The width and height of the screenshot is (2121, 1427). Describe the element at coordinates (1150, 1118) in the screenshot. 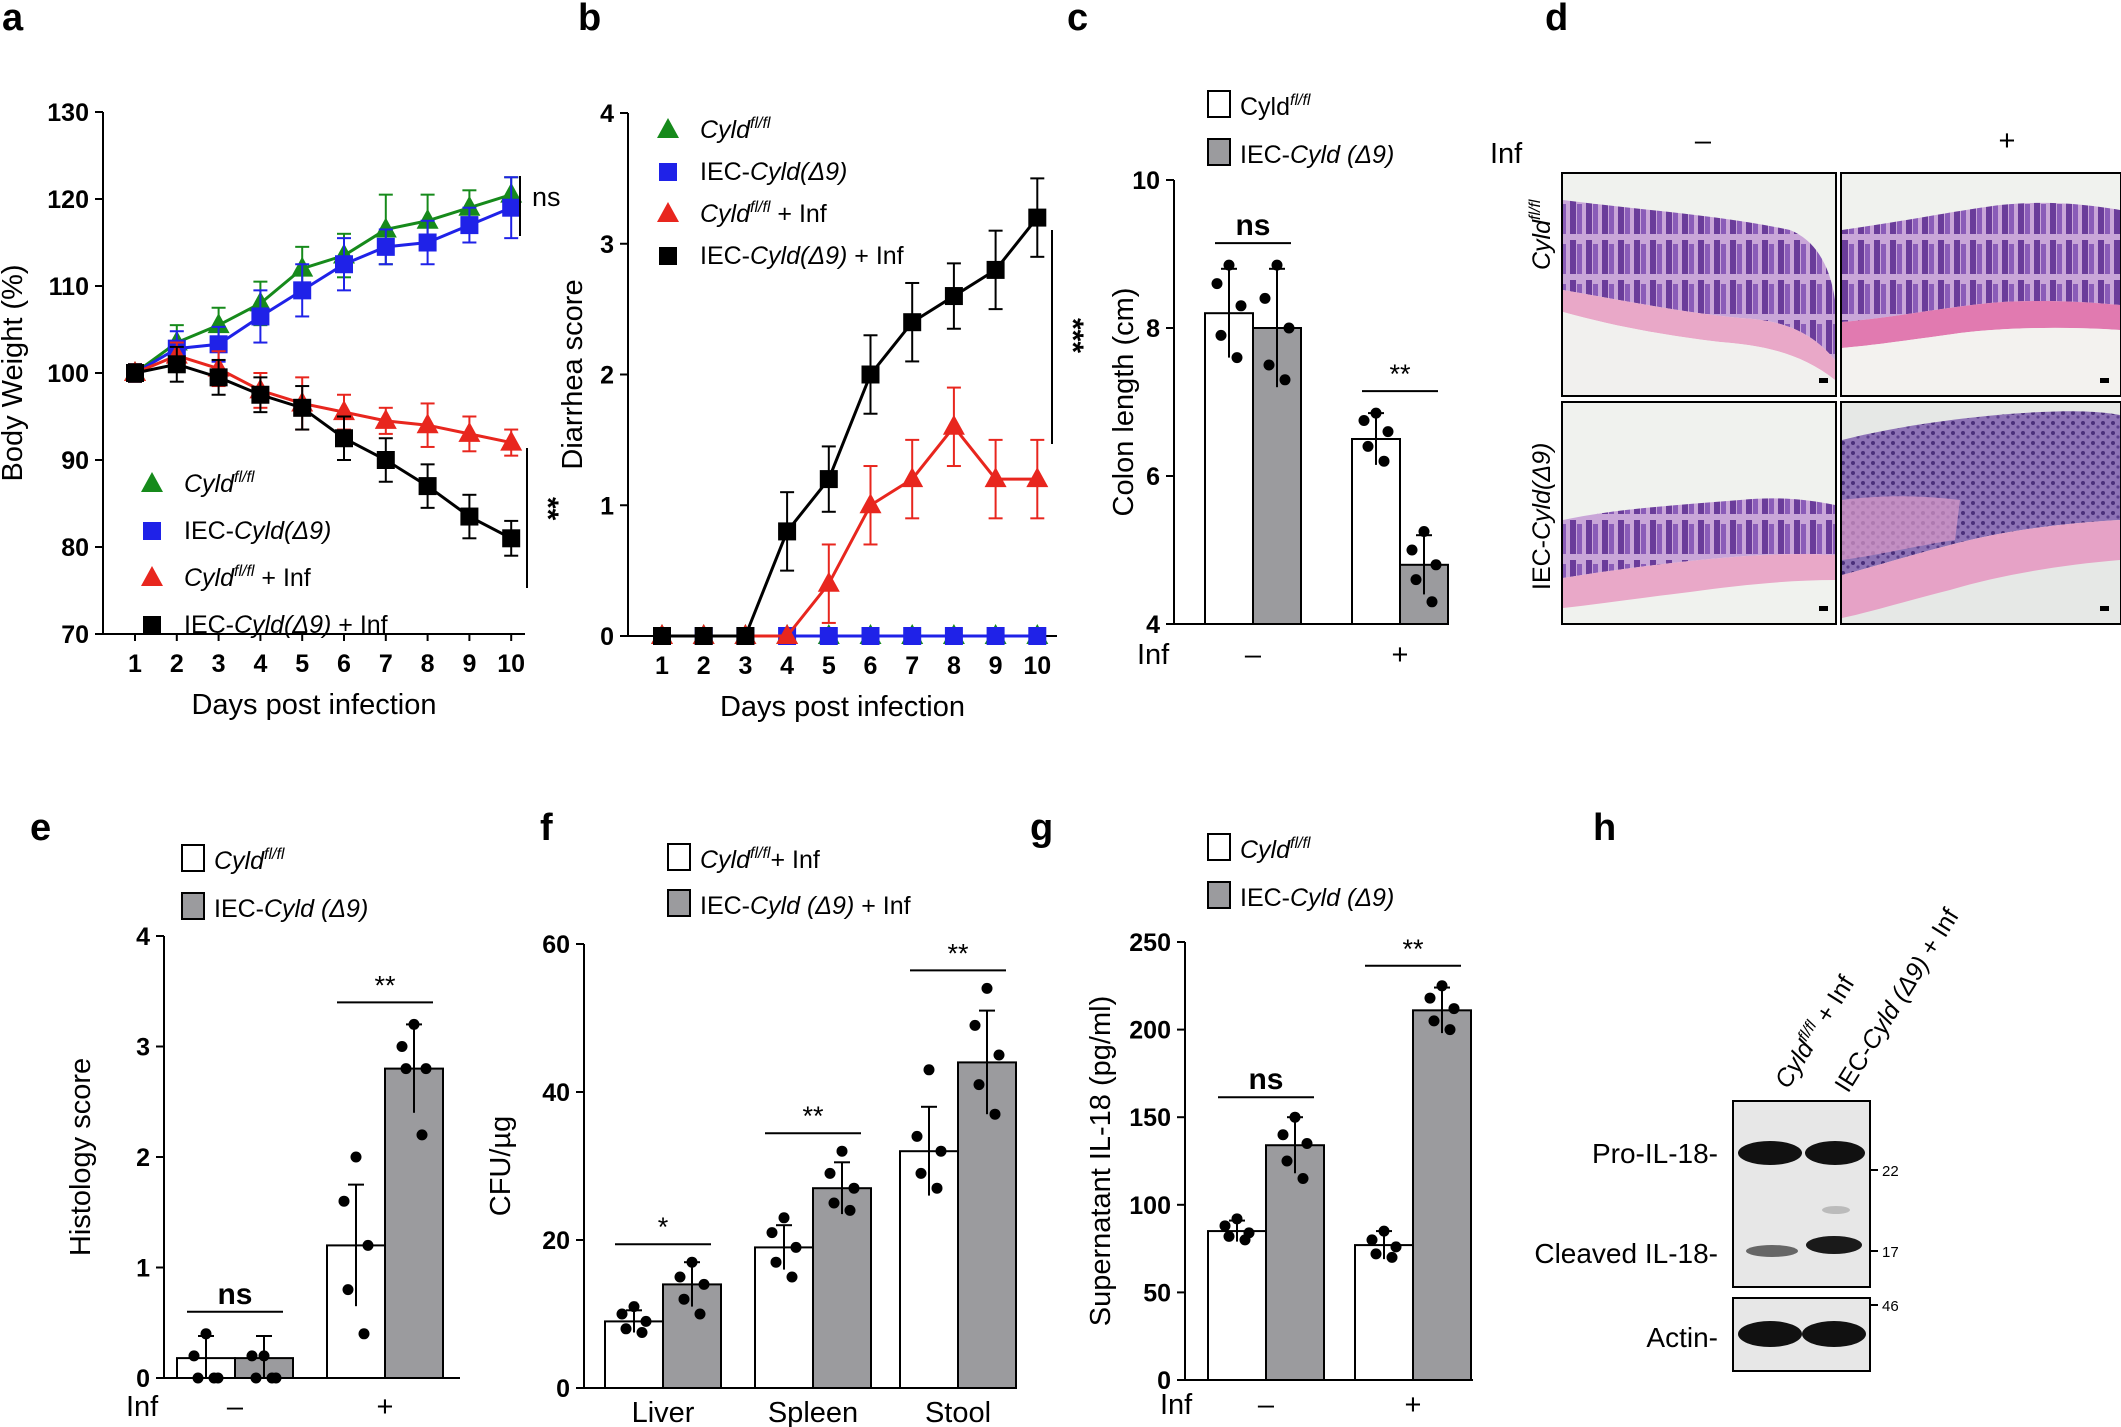

I see `y-tick-label: 150` at that location.